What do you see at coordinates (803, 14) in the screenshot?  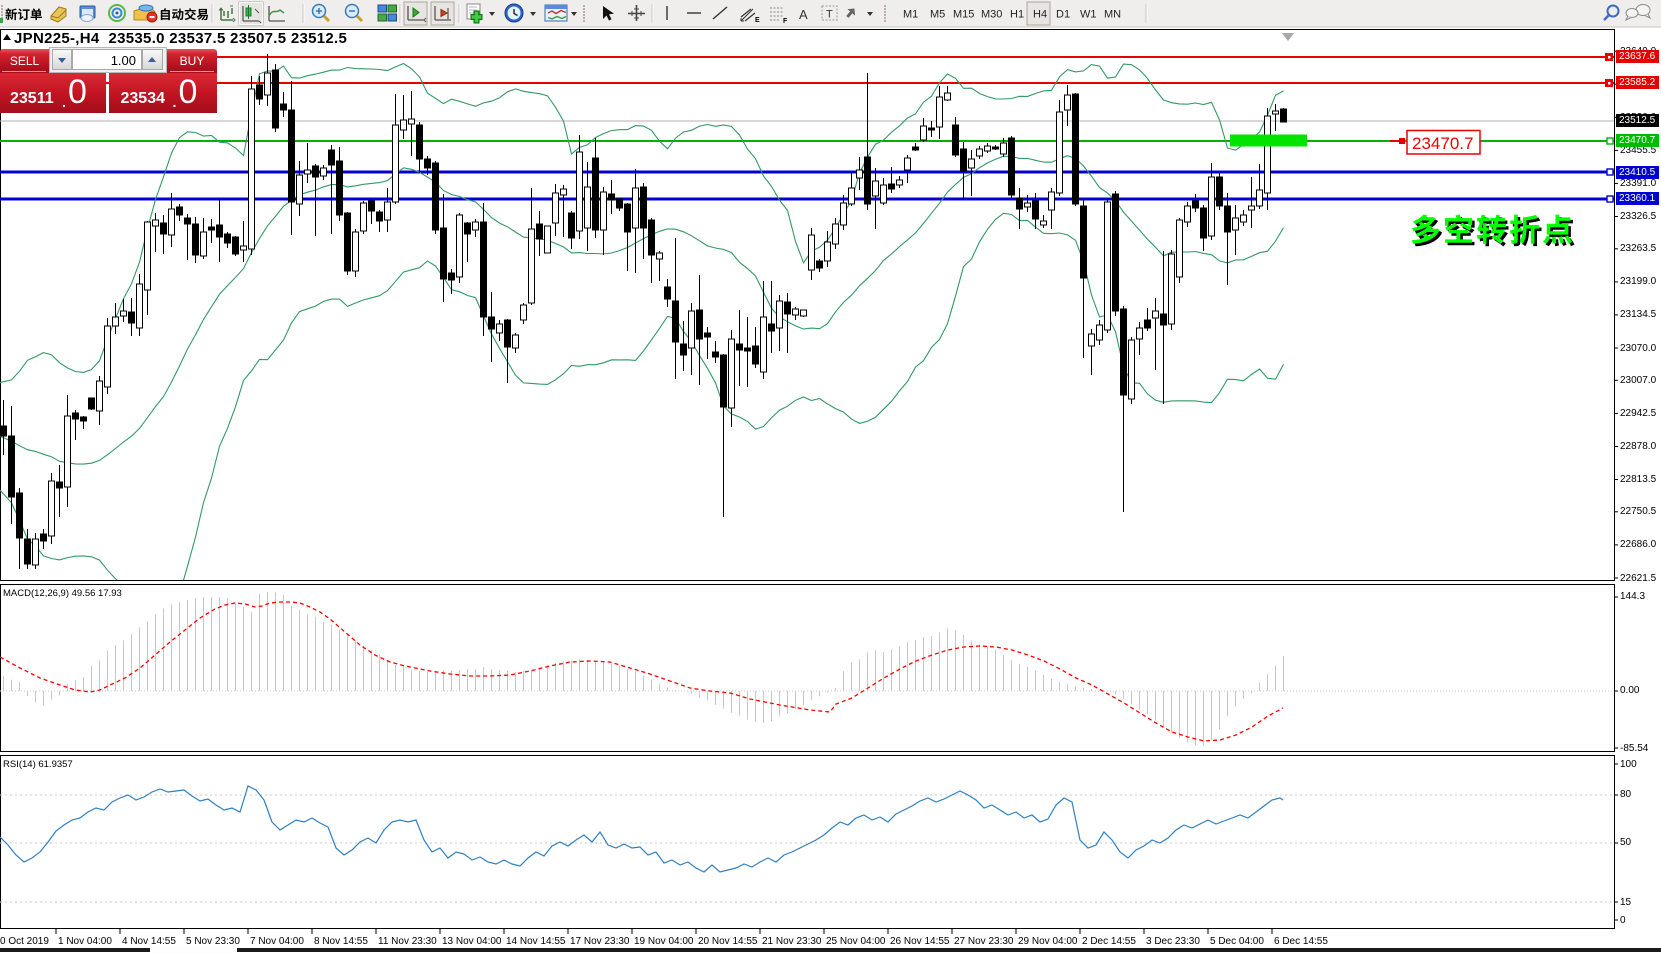 I see `svg-text: A` at bounding box center [803, 14].